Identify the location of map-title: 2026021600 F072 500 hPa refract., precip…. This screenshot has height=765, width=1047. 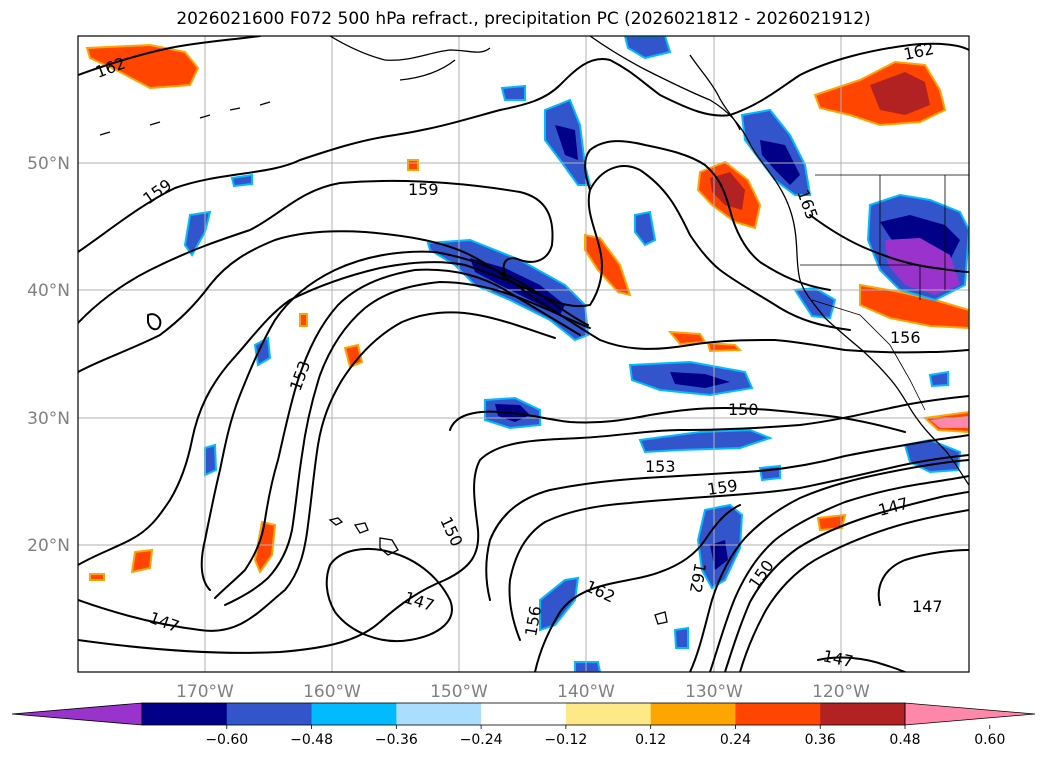
(523, 19).